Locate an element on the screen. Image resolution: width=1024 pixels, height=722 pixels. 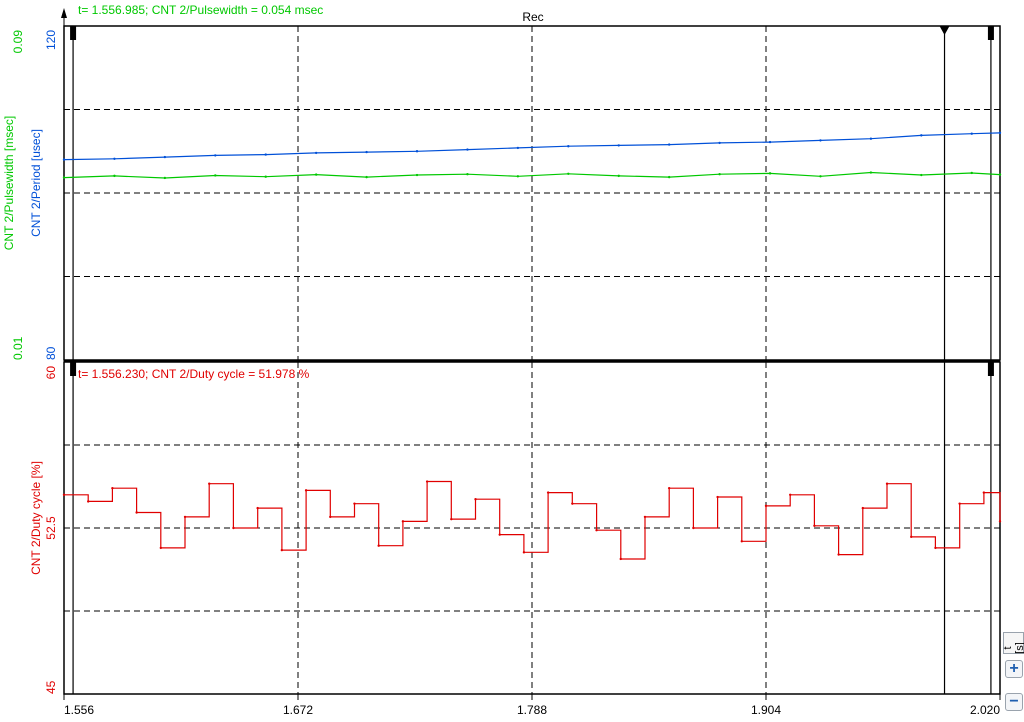
x-tick-label: 1.672 is located at coordinates (298, 710).